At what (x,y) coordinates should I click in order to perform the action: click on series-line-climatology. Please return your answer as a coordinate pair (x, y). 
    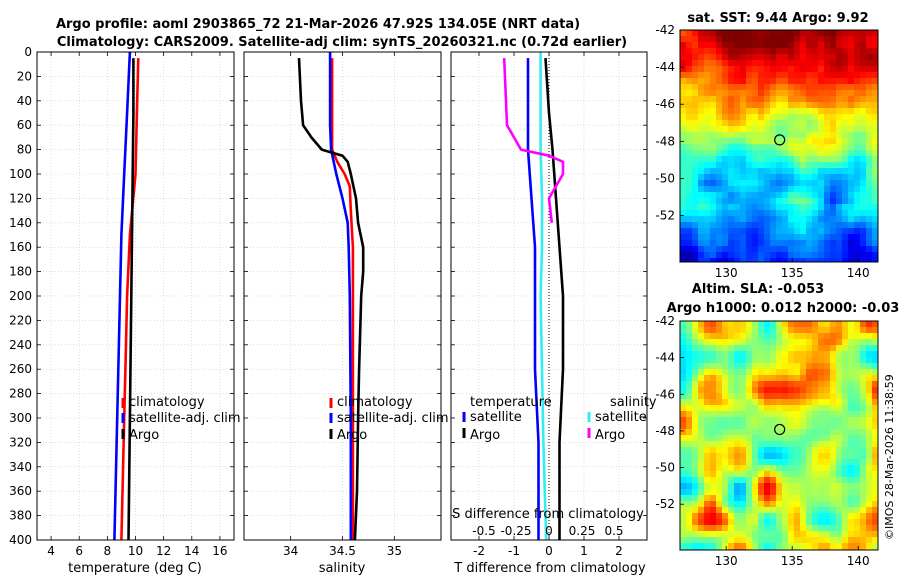
    Looking at the image, I should click on (130, 299).